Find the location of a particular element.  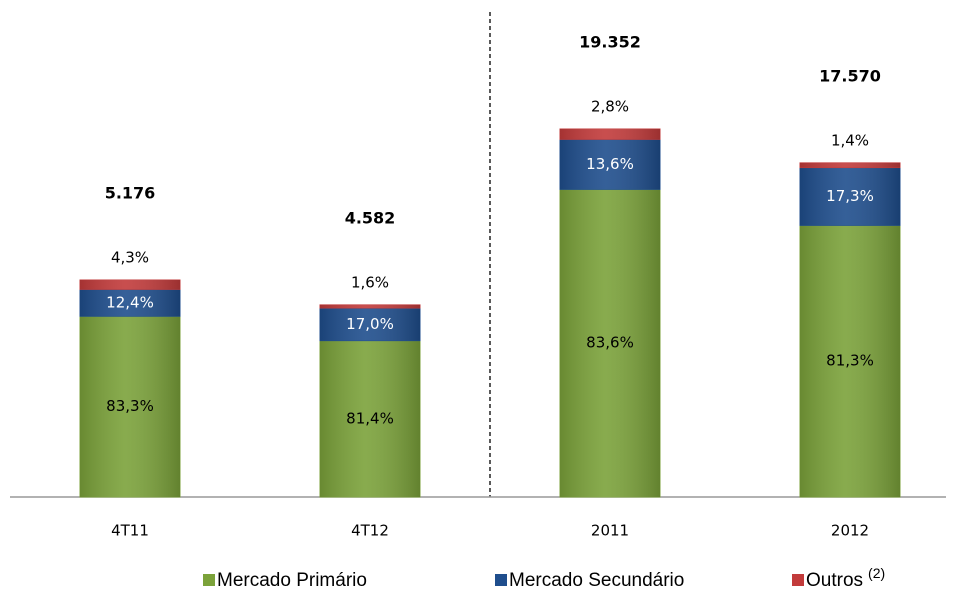

value-label: 1,6% is located at coordinates (370, 282).